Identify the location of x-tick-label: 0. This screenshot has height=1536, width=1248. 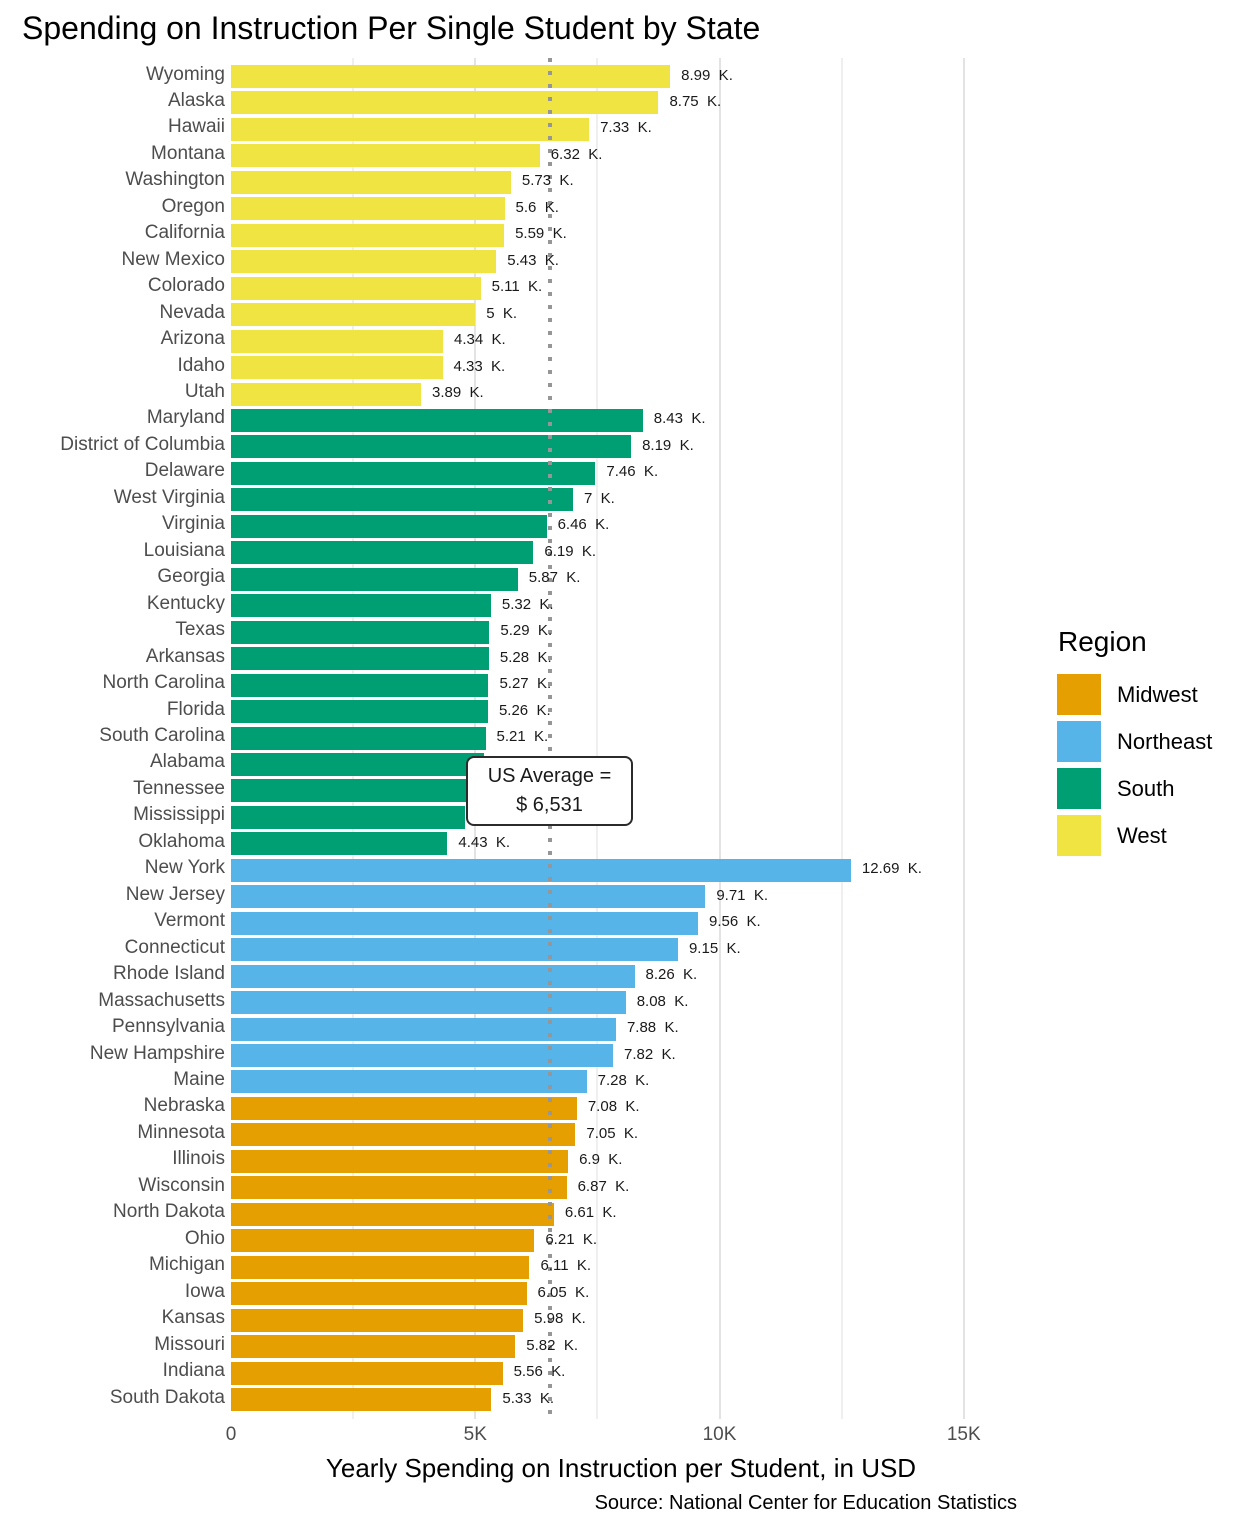
(231, 1434).